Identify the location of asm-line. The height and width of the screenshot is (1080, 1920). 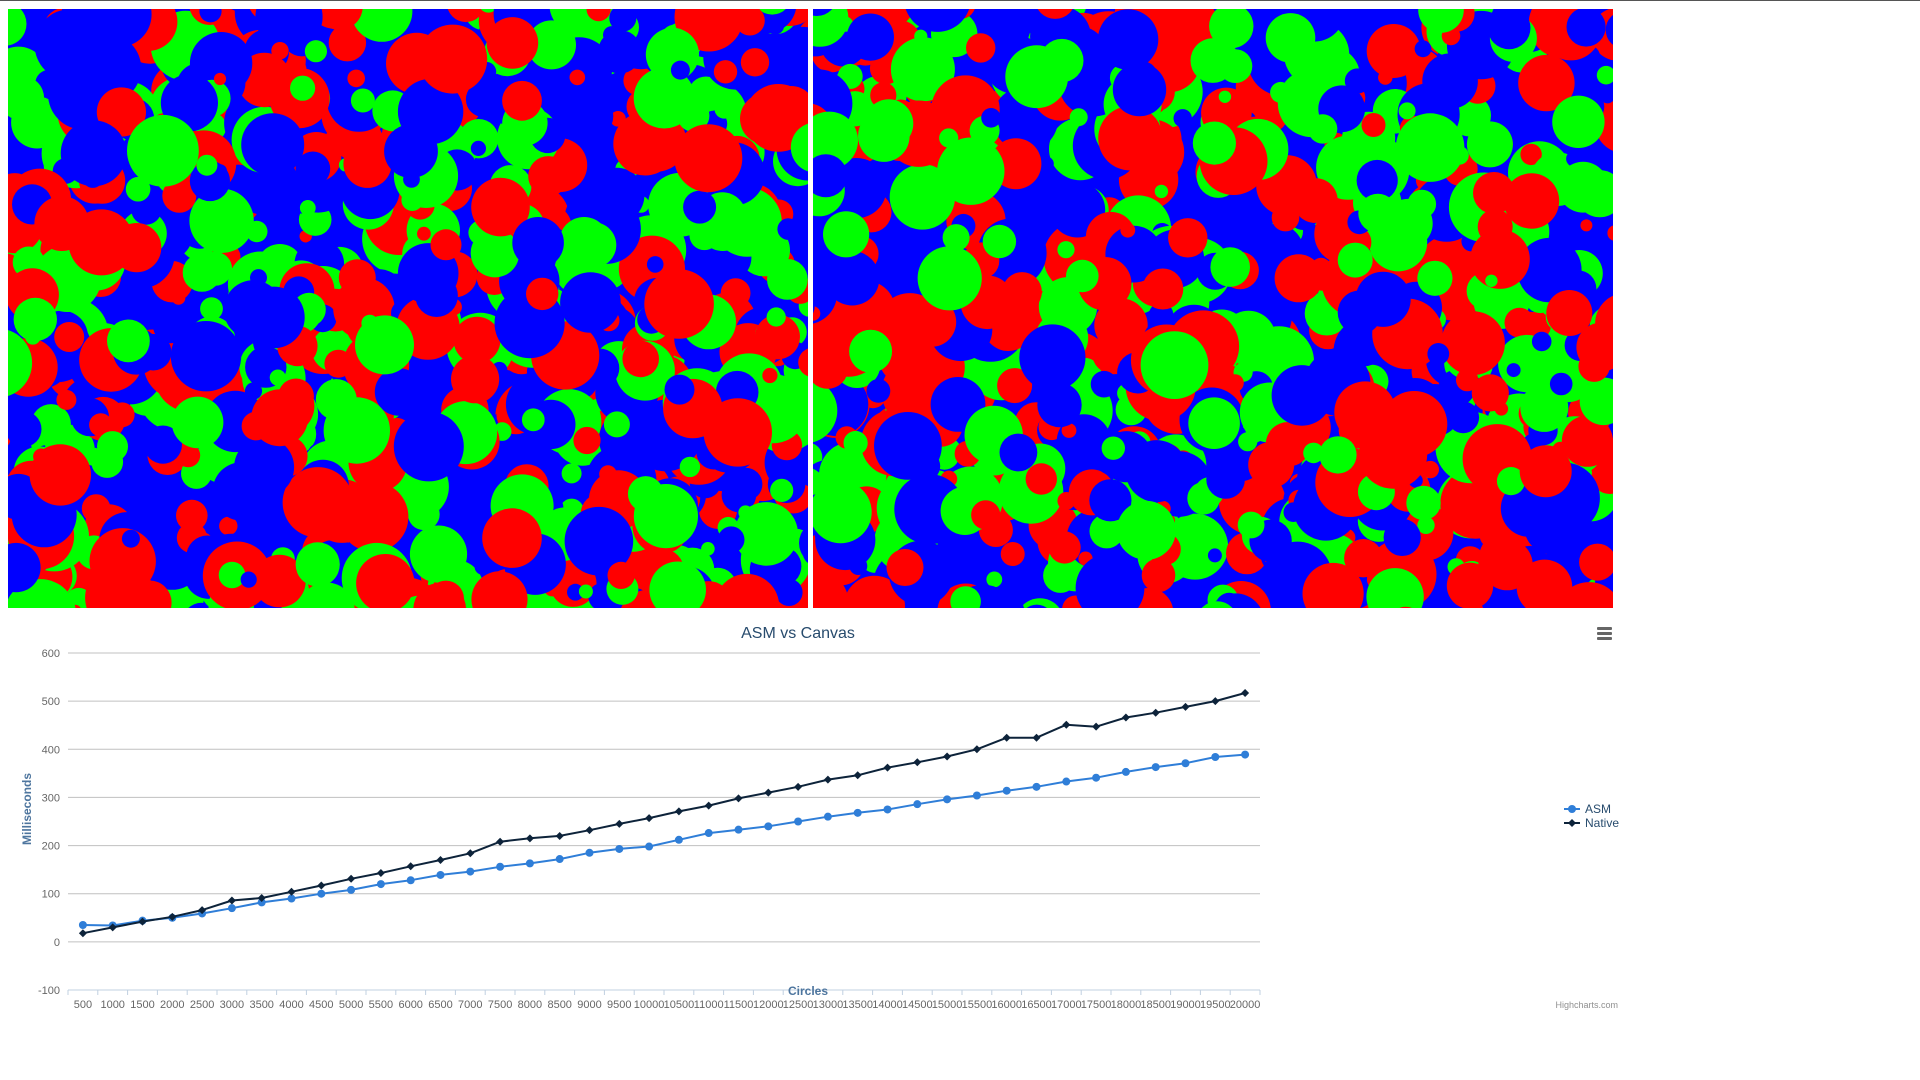
(664, 840).